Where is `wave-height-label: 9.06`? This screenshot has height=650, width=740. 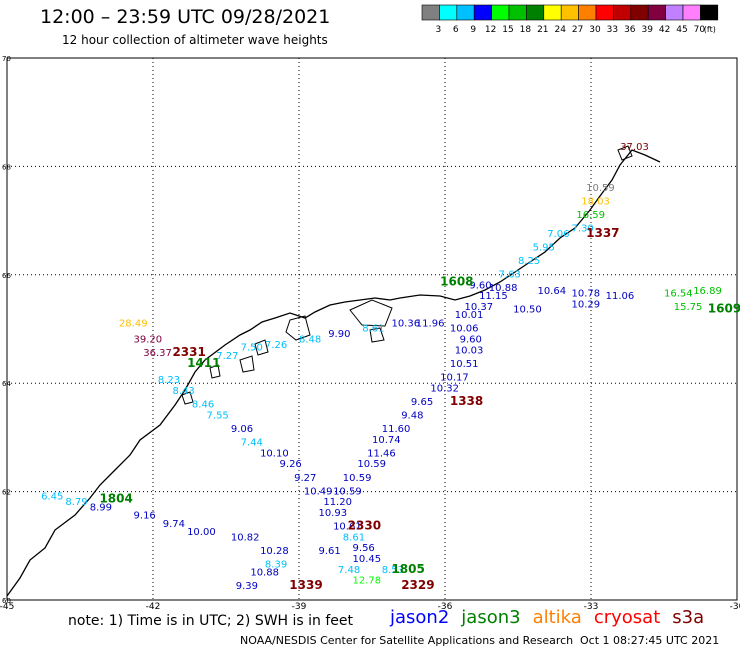 wave-height-label: 9.06 is located at coordinates (242, 429).